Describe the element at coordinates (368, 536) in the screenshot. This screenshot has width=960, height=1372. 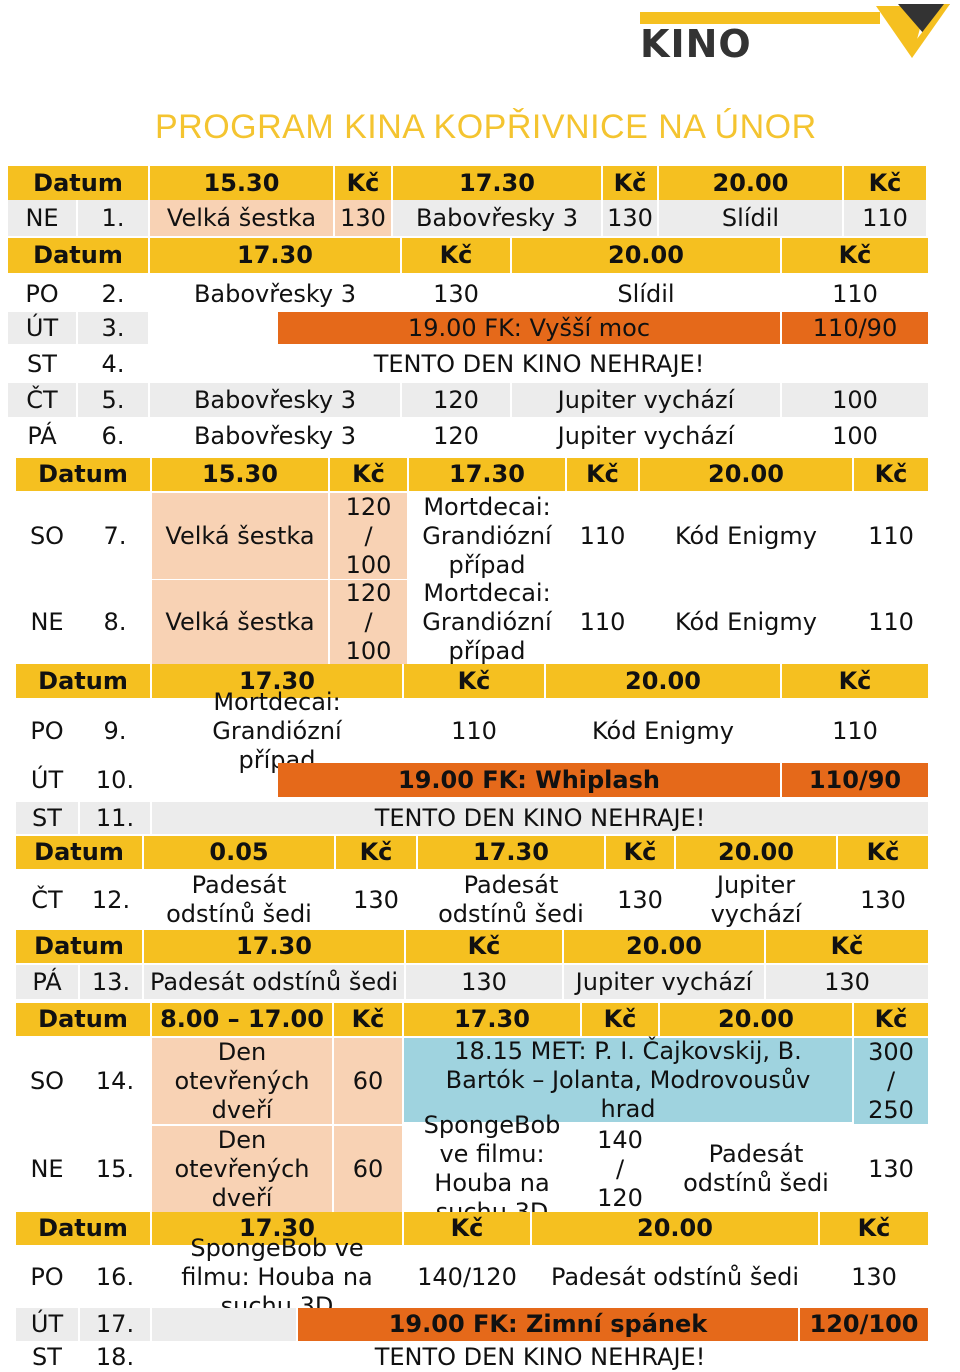
I see `price: 120 / 100` at that location.